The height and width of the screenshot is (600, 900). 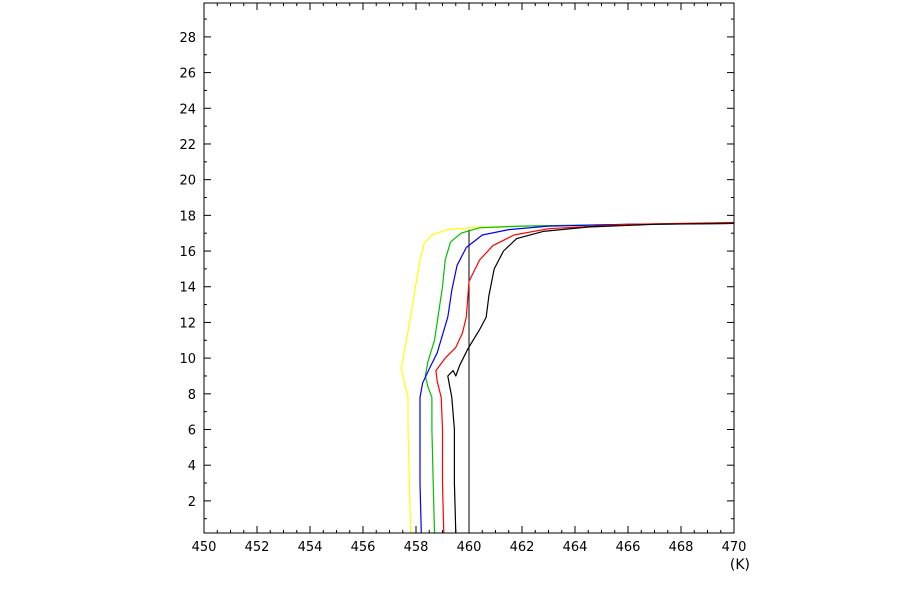 What do you see at coordinates (681, 547) in the screenshot?
I see `x-tick-label: 468` at bounding box center [681, 547].